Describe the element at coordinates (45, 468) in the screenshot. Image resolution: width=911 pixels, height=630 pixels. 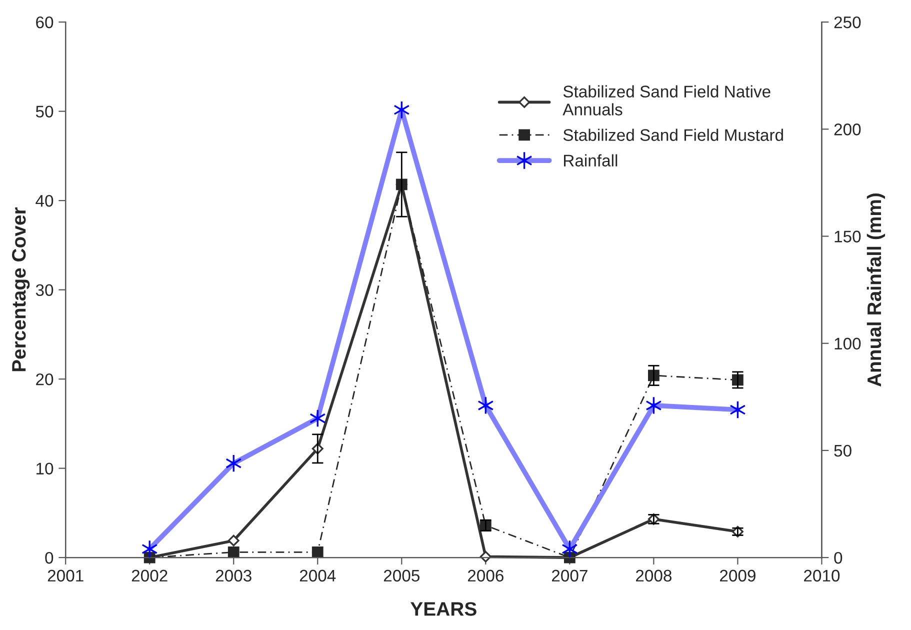
I see `y-tick-label: 10` at that location.